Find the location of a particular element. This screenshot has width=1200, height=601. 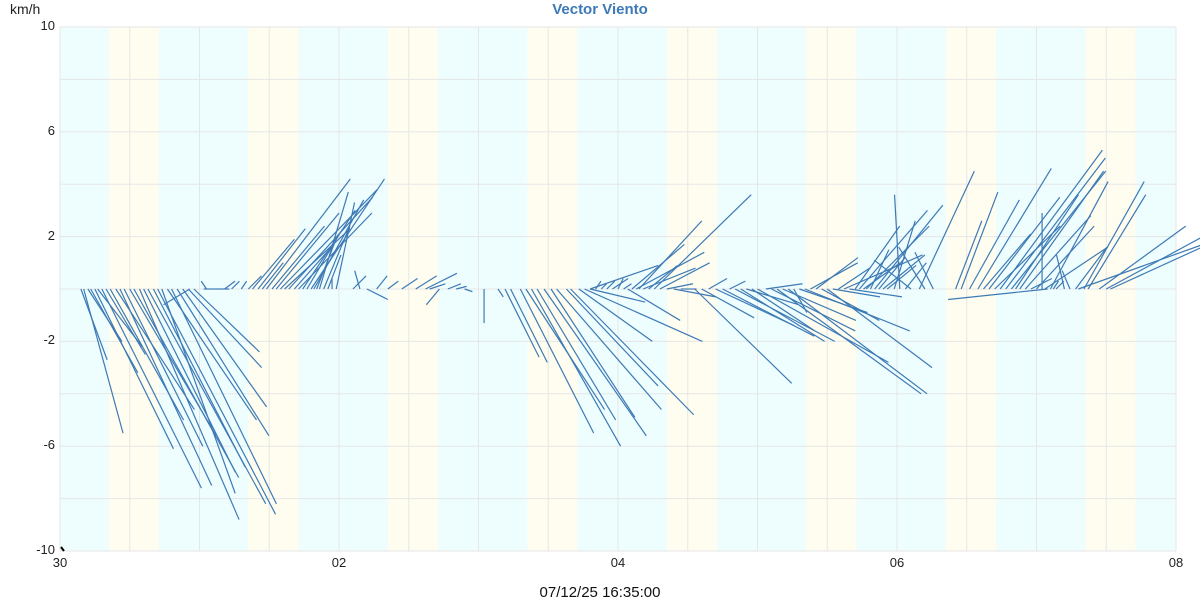

y-tick-label: -2 is located at coordinates (49, 340).